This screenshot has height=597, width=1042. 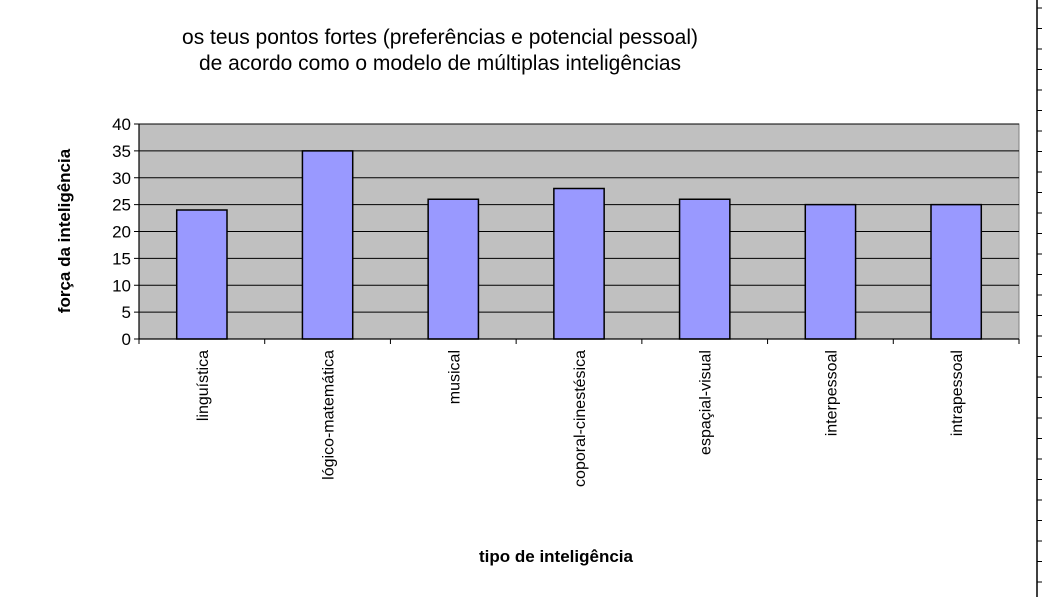 I want to click on x-tick-label: musical, so click(x=454, y=377).